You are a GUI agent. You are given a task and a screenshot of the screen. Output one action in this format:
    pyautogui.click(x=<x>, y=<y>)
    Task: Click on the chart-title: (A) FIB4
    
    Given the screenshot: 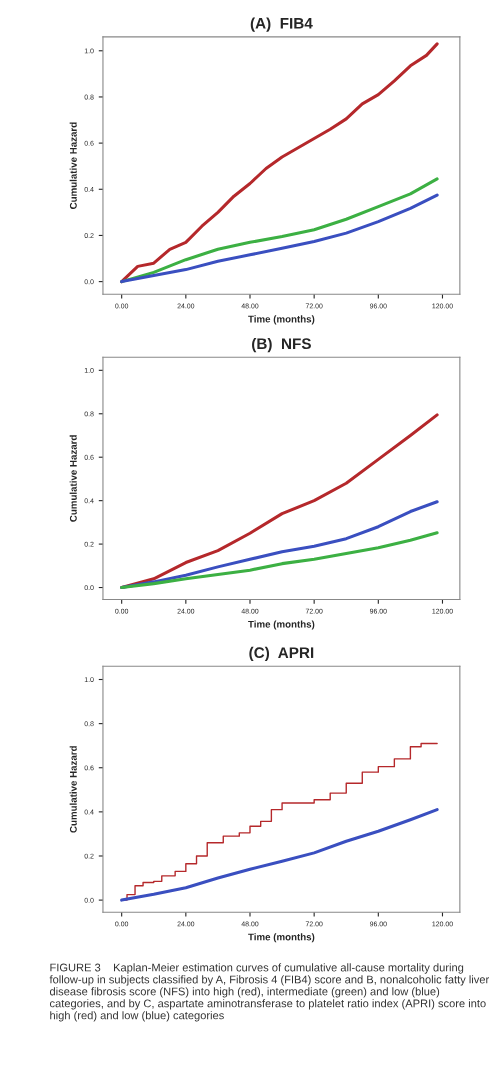 What is the action you would take?
    pyautogui.click(x=281, y=24)
    